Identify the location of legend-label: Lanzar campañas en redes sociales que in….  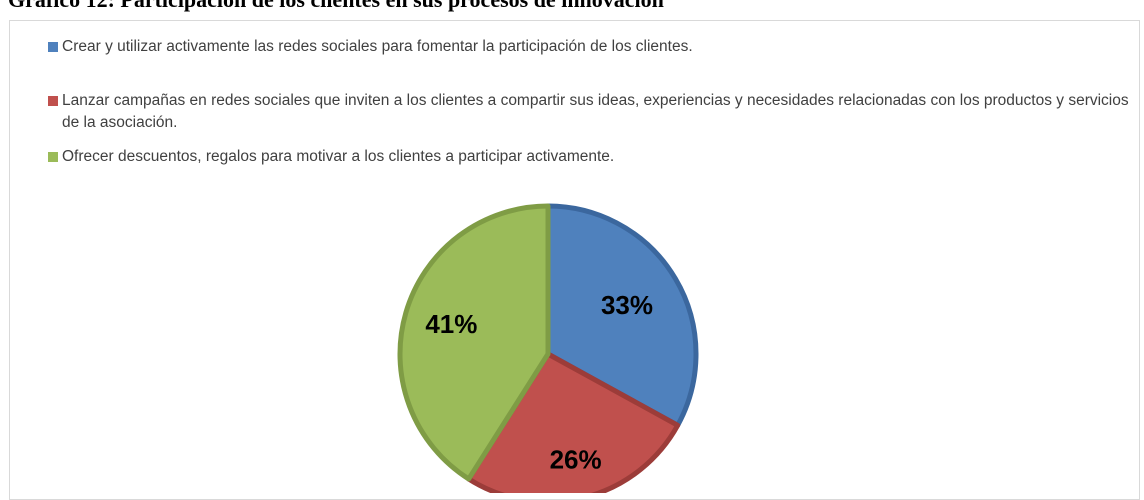
(595, 111).